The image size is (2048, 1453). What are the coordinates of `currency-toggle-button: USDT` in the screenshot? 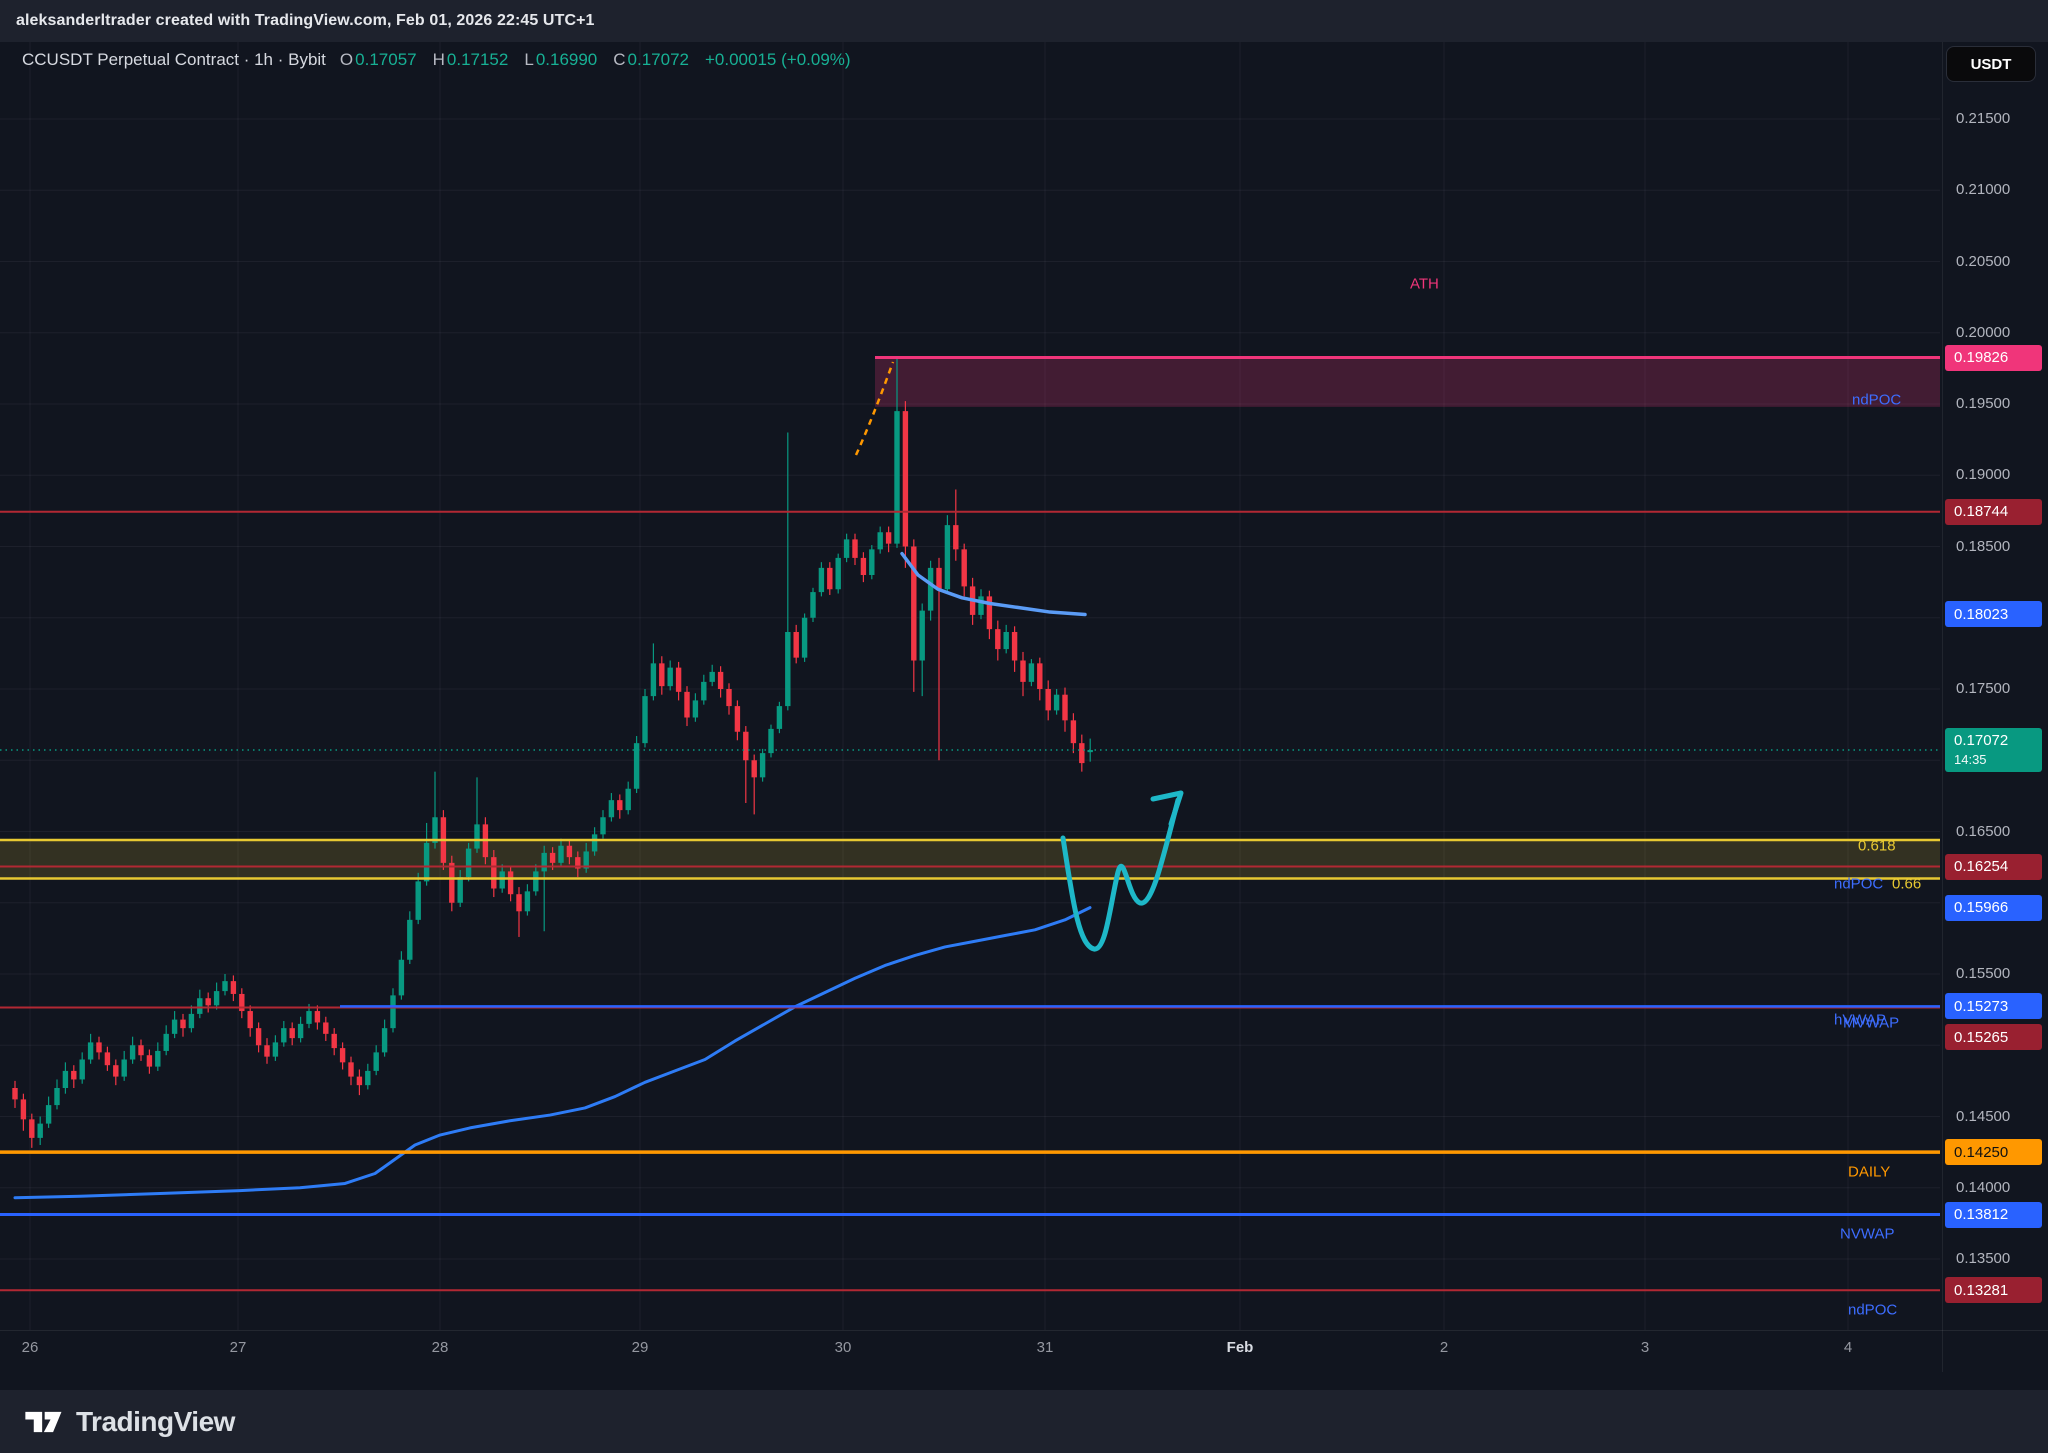 It's located at (1991, 64).